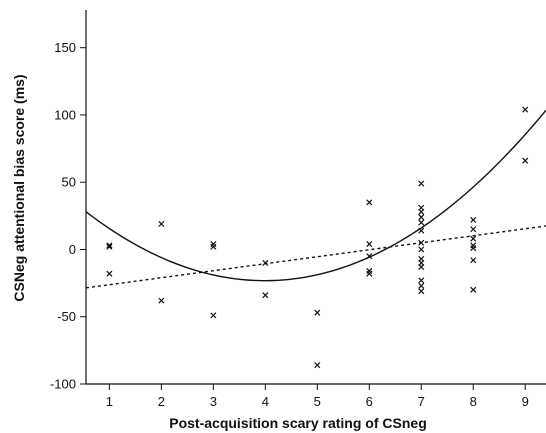 The height and width of the screenshot is (433, 546). I want to click on x-tick-label: 9, so click(525, 401).